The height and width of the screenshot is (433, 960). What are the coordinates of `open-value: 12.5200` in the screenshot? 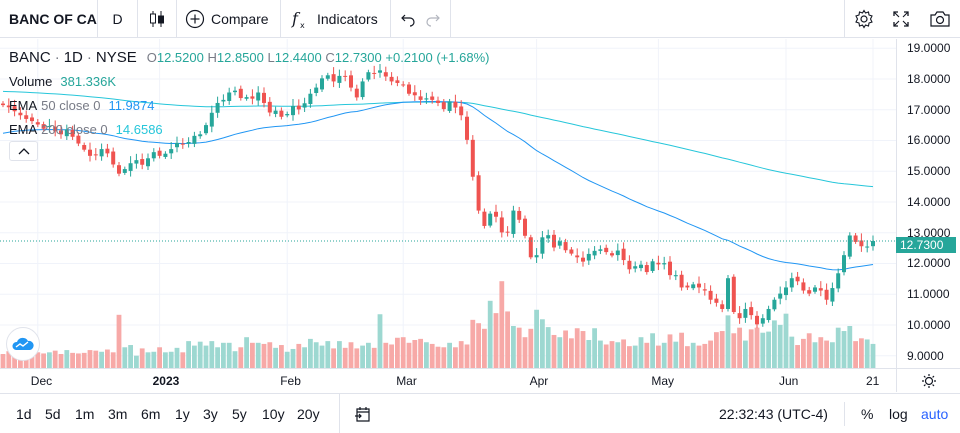 It's located at (180, 57).